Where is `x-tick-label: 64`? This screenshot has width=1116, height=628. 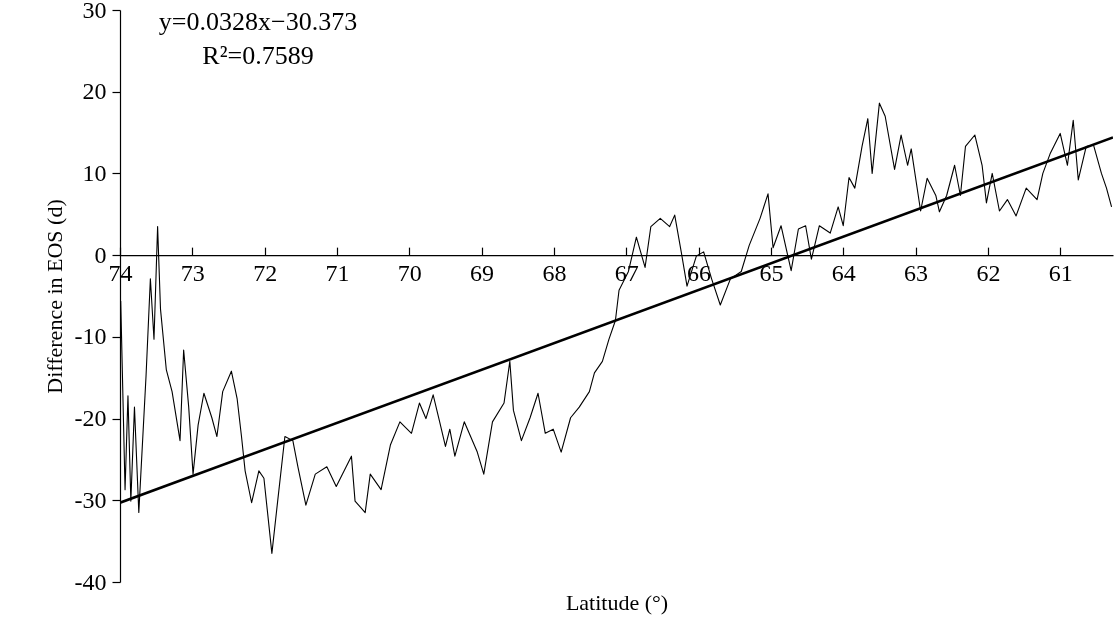 x-tick-label: 64 is located at coordinates (843, 272).